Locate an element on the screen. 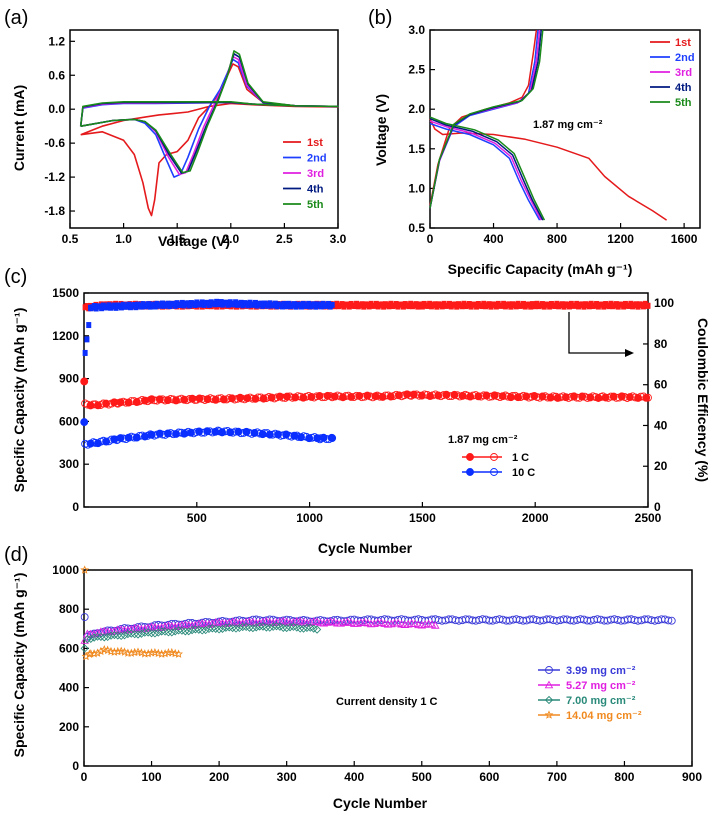 The height and width of the screenshot is (814, 709). a-ytick-label-4: -1.2 is located at coordinates (54, 177).